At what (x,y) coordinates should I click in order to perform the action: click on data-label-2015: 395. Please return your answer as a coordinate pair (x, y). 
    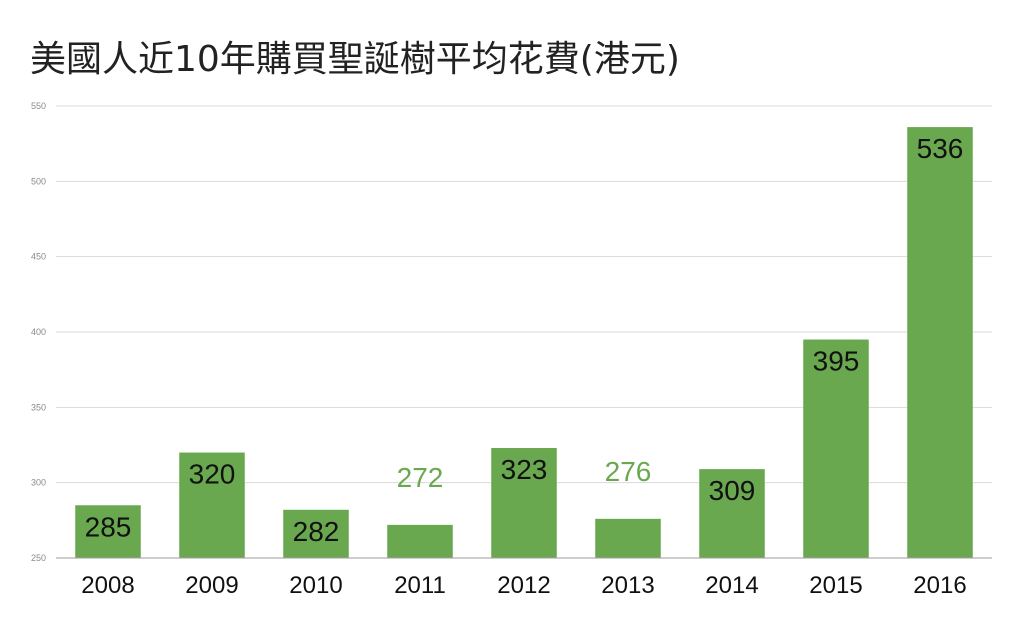
    Looking at the image, I should click on (836, 361).